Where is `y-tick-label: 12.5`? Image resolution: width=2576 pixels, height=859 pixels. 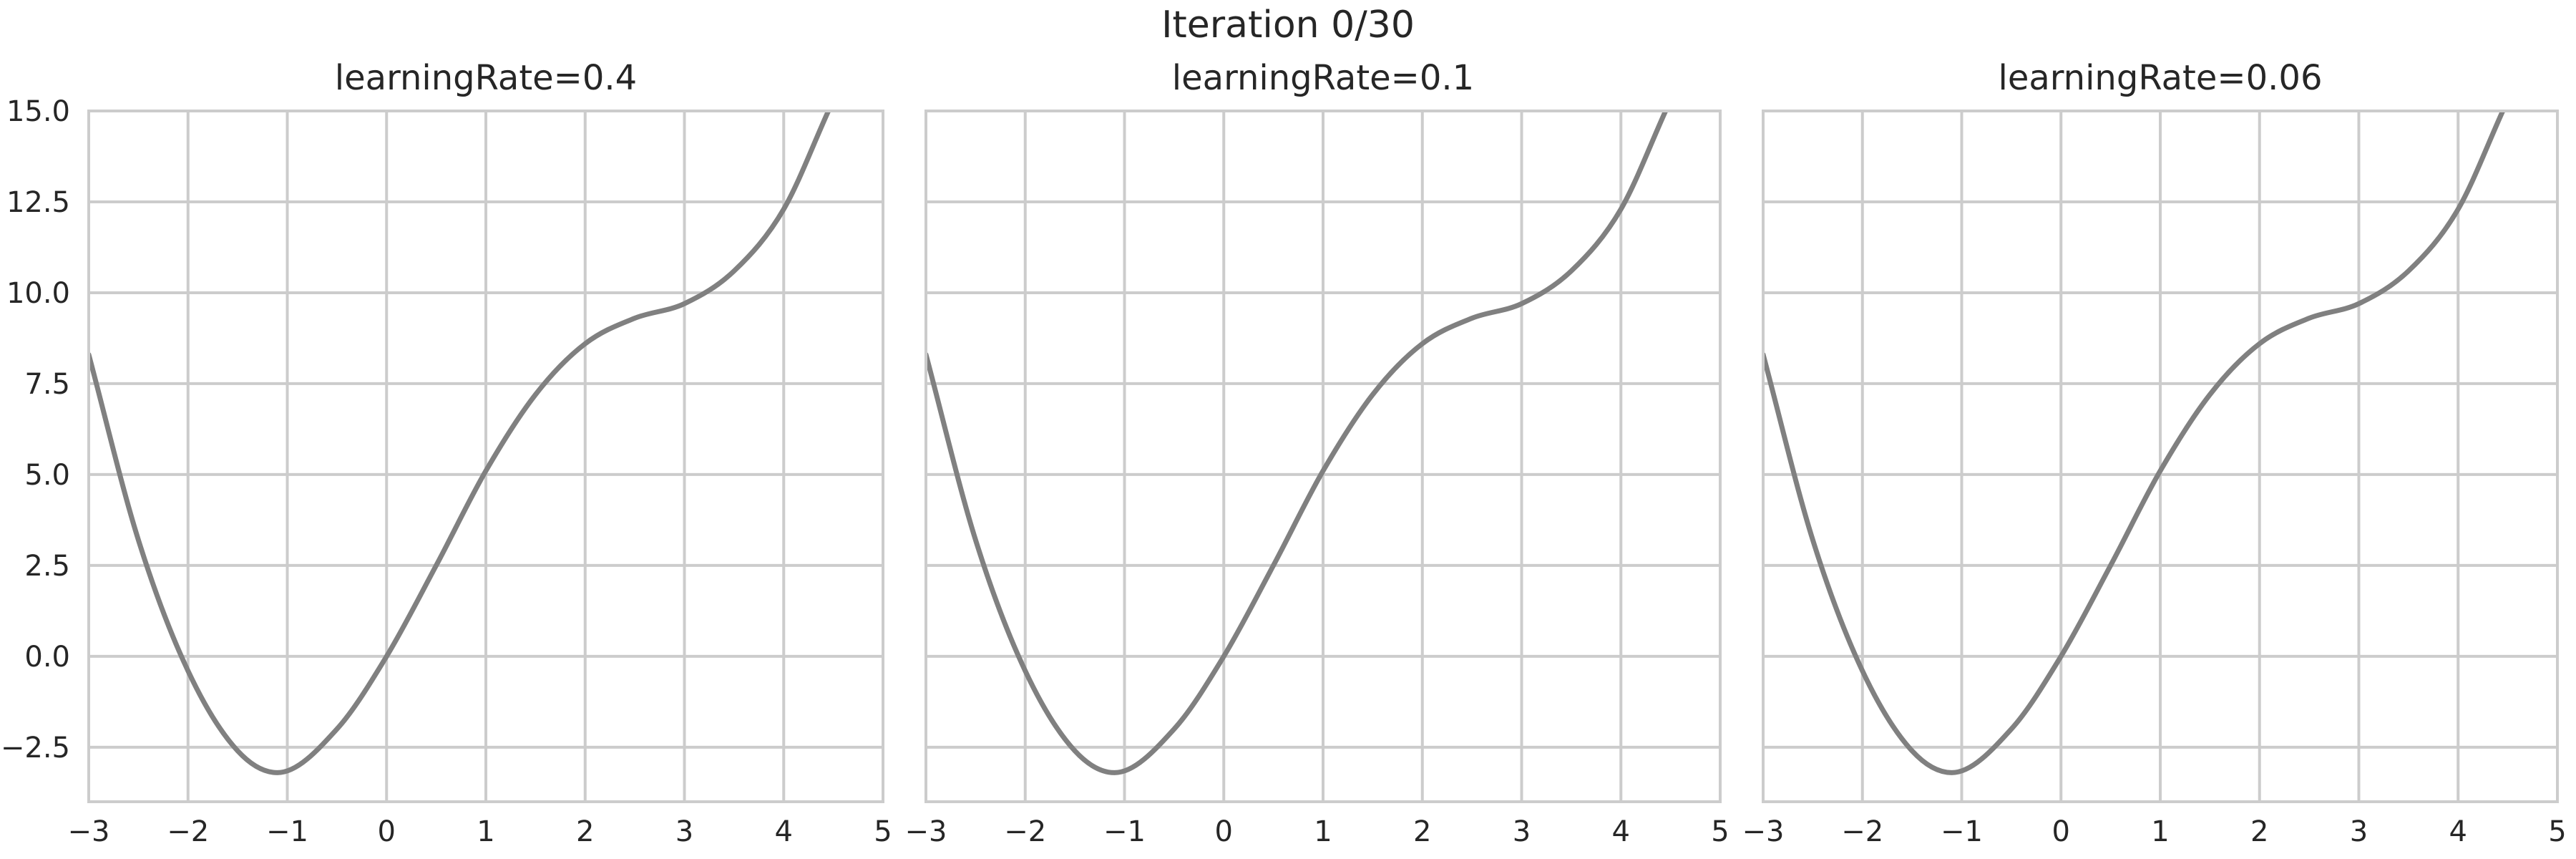
y-tick-label: 12.5 is located at coordinates (38, 202).